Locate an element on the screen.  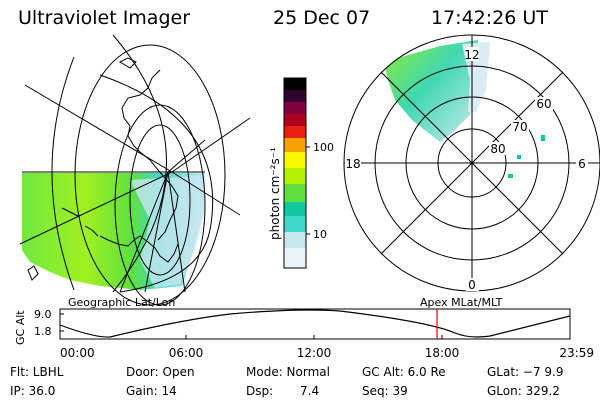
lat-label-70: 70 is located at coordinates (519, 127).